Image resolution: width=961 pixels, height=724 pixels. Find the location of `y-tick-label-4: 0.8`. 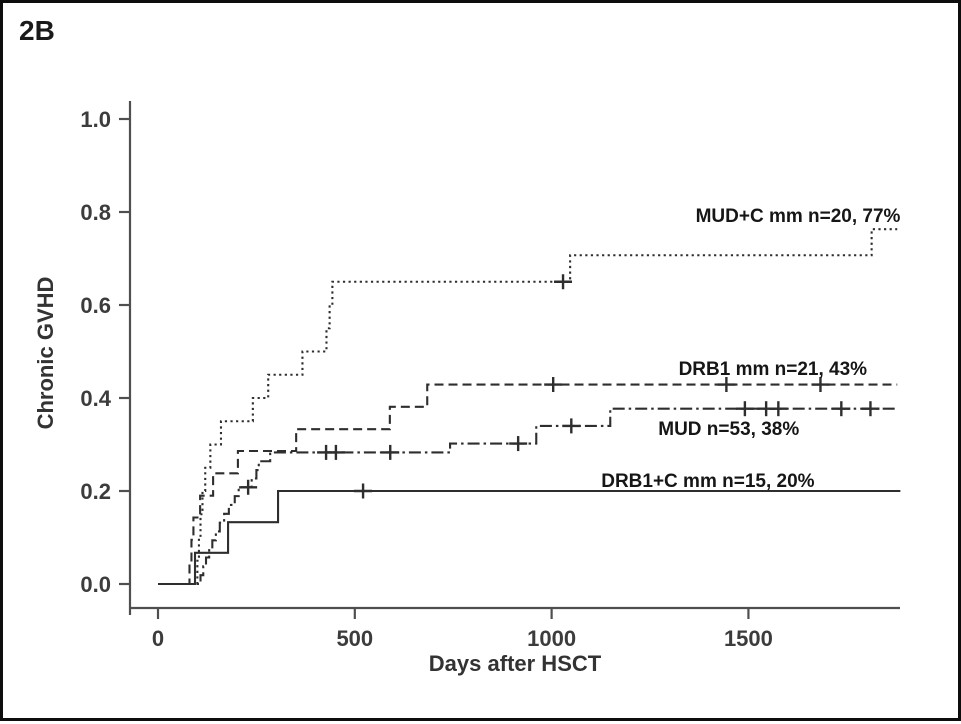

y-tick-label-4: 0.8 is located at coordinates (95, 212).